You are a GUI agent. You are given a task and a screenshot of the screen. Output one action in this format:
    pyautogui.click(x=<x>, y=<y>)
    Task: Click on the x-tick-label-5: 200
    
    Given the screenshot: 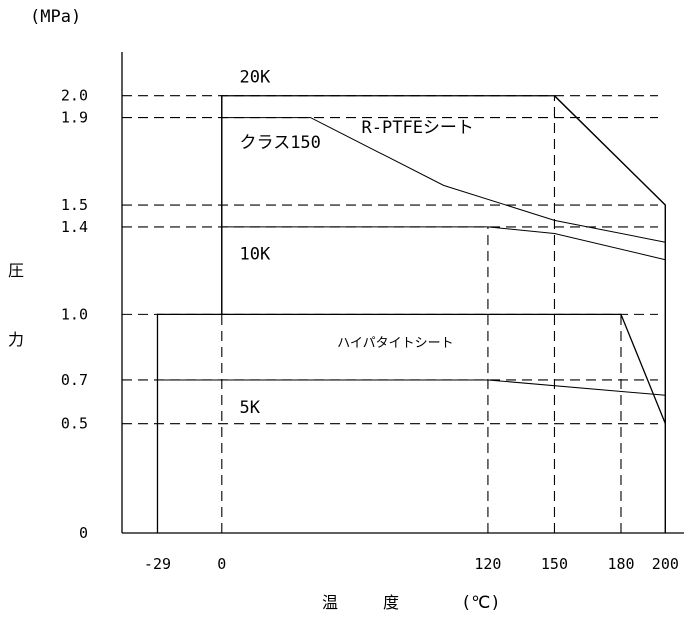 What is the action you would take?
    pyautogui.click(x=665, y=564)
    